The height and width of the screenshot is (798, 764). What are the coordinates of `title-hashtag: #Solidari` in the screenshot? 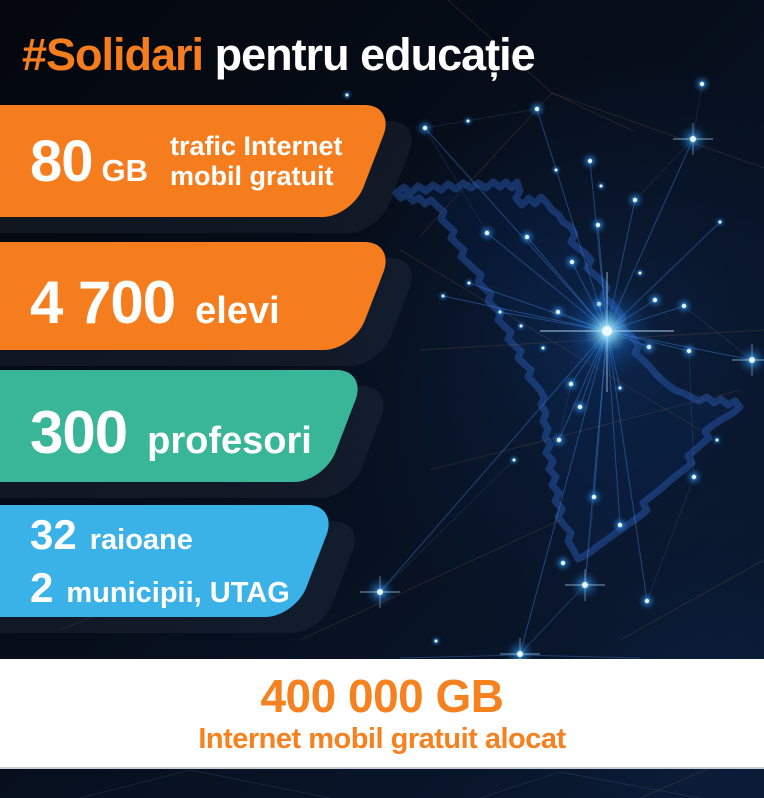 It's located at (113, 54).